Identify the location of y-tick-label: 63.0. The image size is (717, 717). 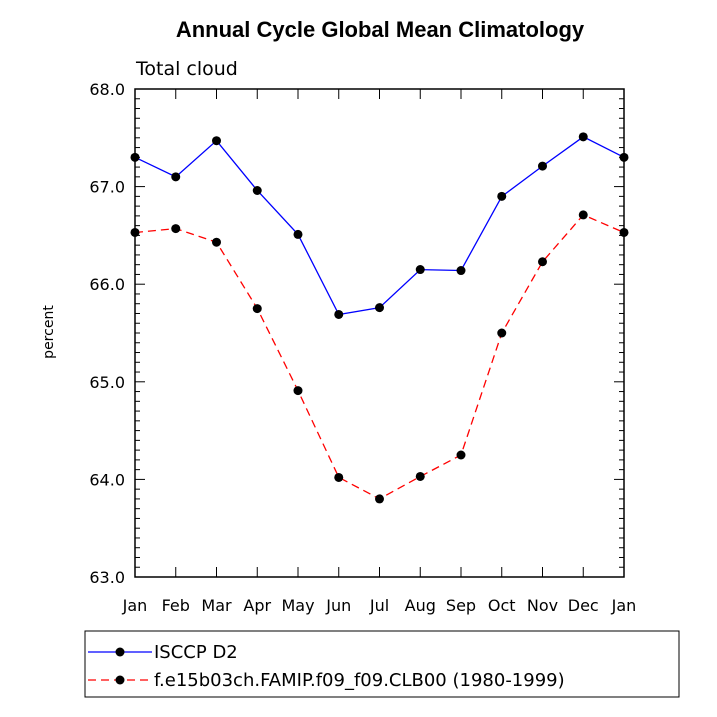
(107, 577).